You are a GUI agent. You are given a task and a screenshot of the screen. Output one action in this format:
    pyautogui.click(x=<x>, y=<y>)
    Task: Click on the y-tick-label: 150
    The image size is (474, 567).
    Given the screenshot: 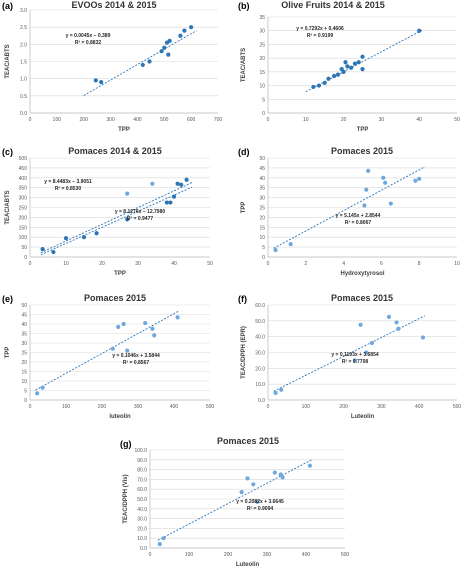 What is the action you would take?
    pyautogui.click(x=23, y=228)
    